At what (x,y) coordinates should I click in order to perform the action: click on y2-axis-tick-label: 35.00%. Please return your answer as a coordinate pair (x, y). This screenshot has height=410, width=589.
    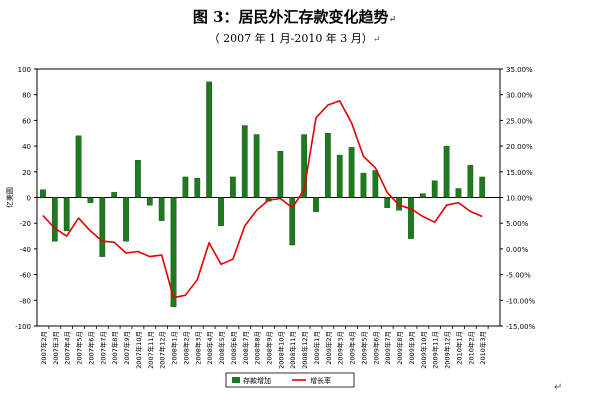
    Looking at the image, I should click on (519, 70).